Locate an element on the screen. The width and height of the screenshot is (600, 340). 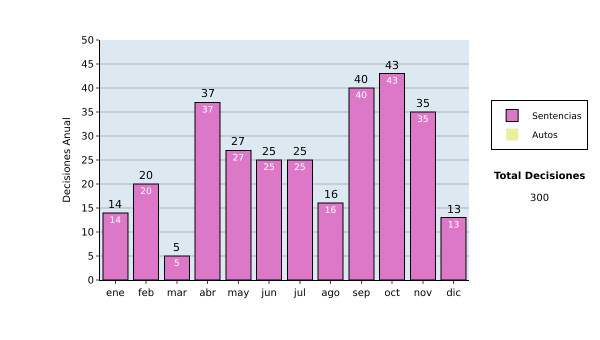
y-tick-label: 15 is located at coordinates (87, 209).